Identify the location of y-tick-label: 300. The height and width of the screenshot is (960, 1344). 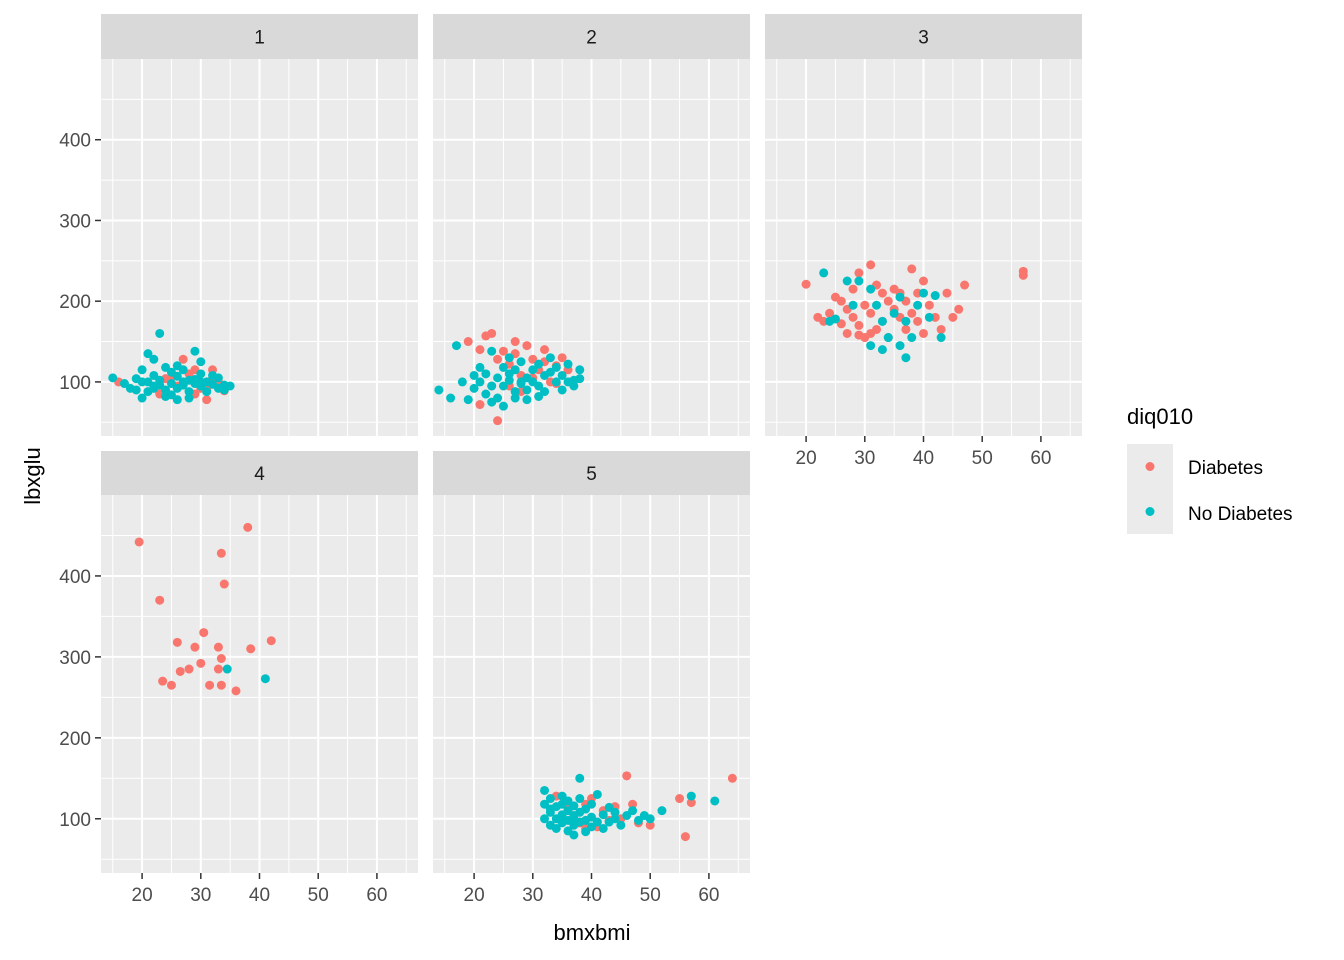
(75, 658).